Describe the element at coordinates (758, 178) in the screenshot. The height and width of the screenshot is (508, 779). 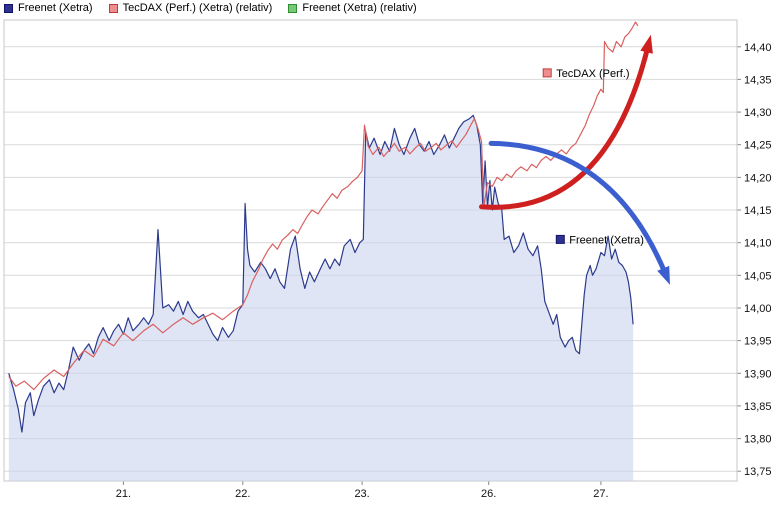
I see `y-axis-label: 14,20` at that location.